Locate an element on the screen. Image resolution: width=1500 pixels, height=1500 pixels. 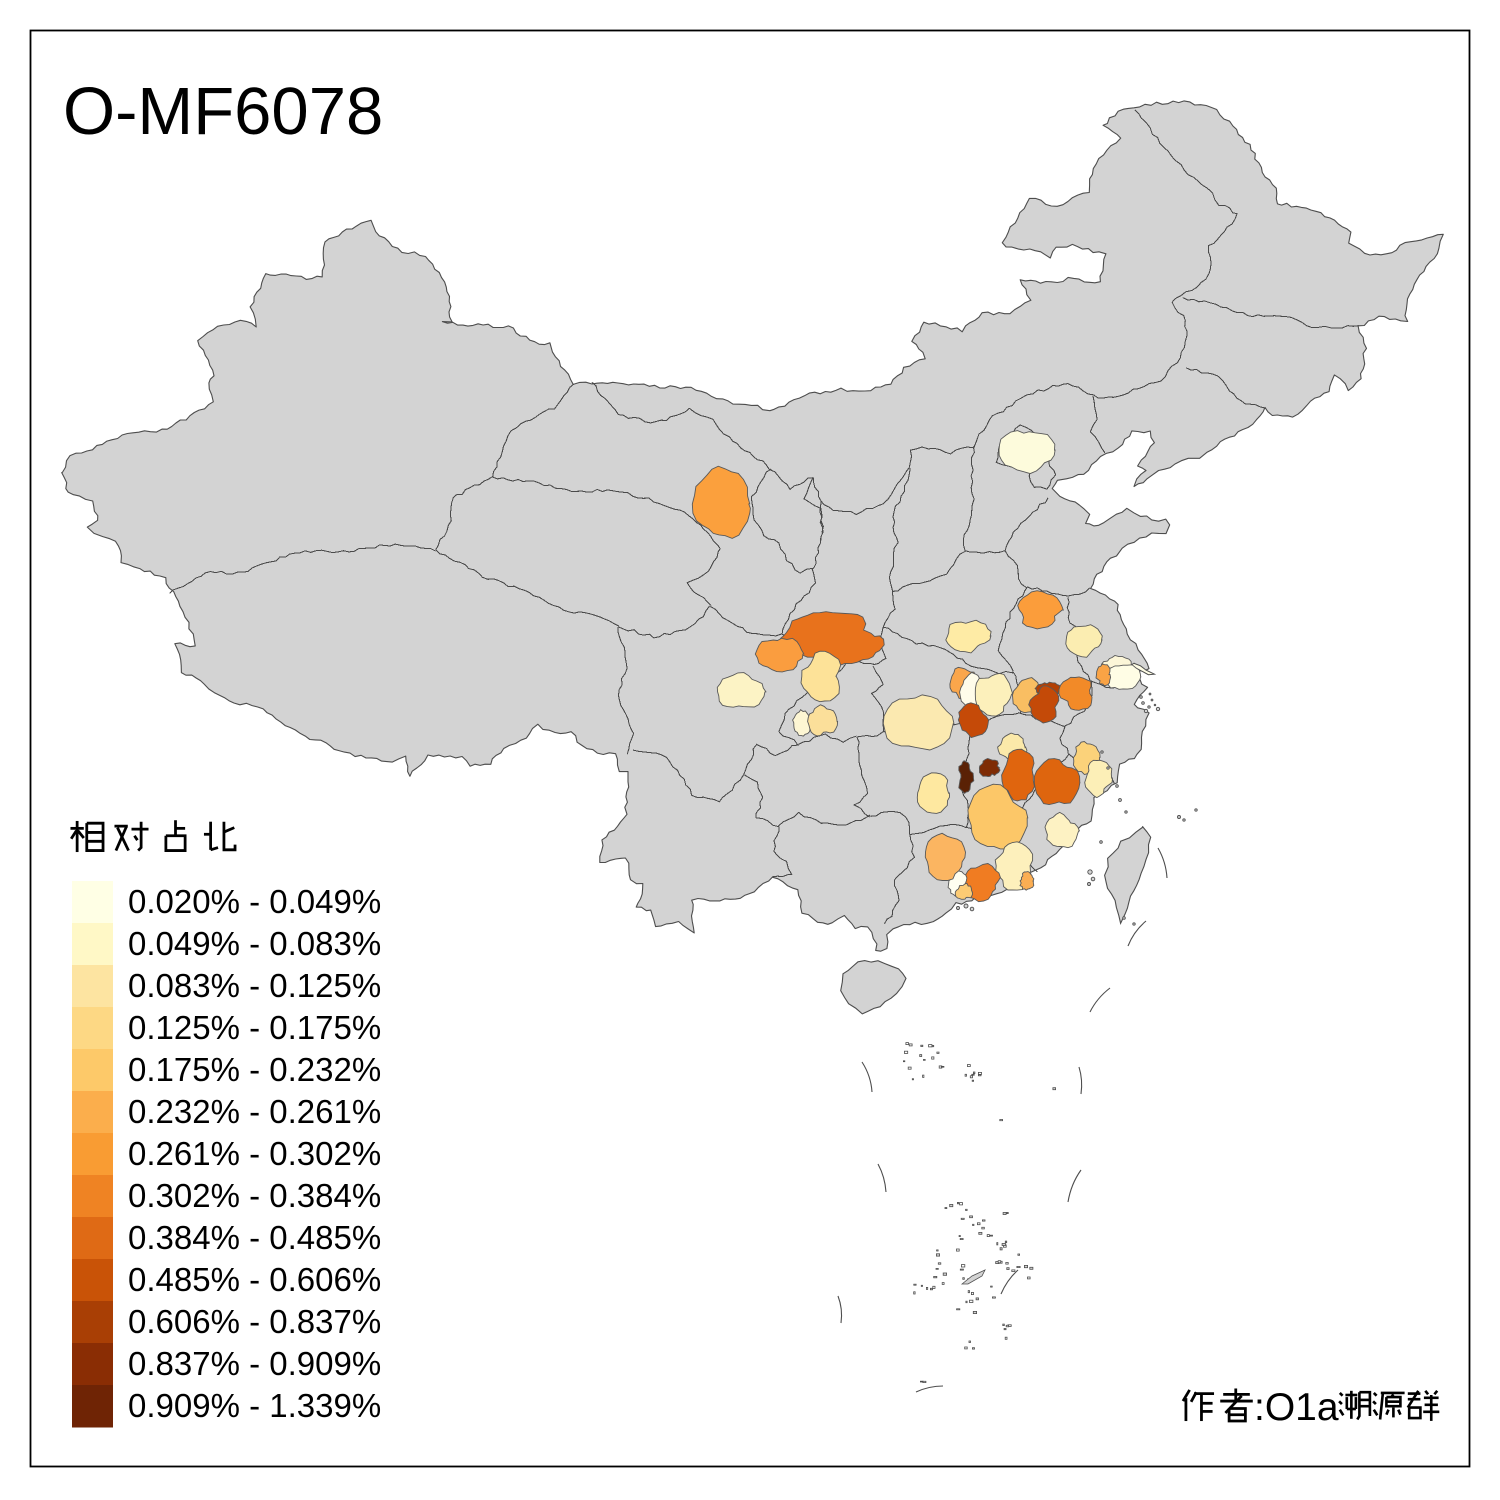
svg-text: 0.125% - 0.175% is located at coordinates (254, 1027).